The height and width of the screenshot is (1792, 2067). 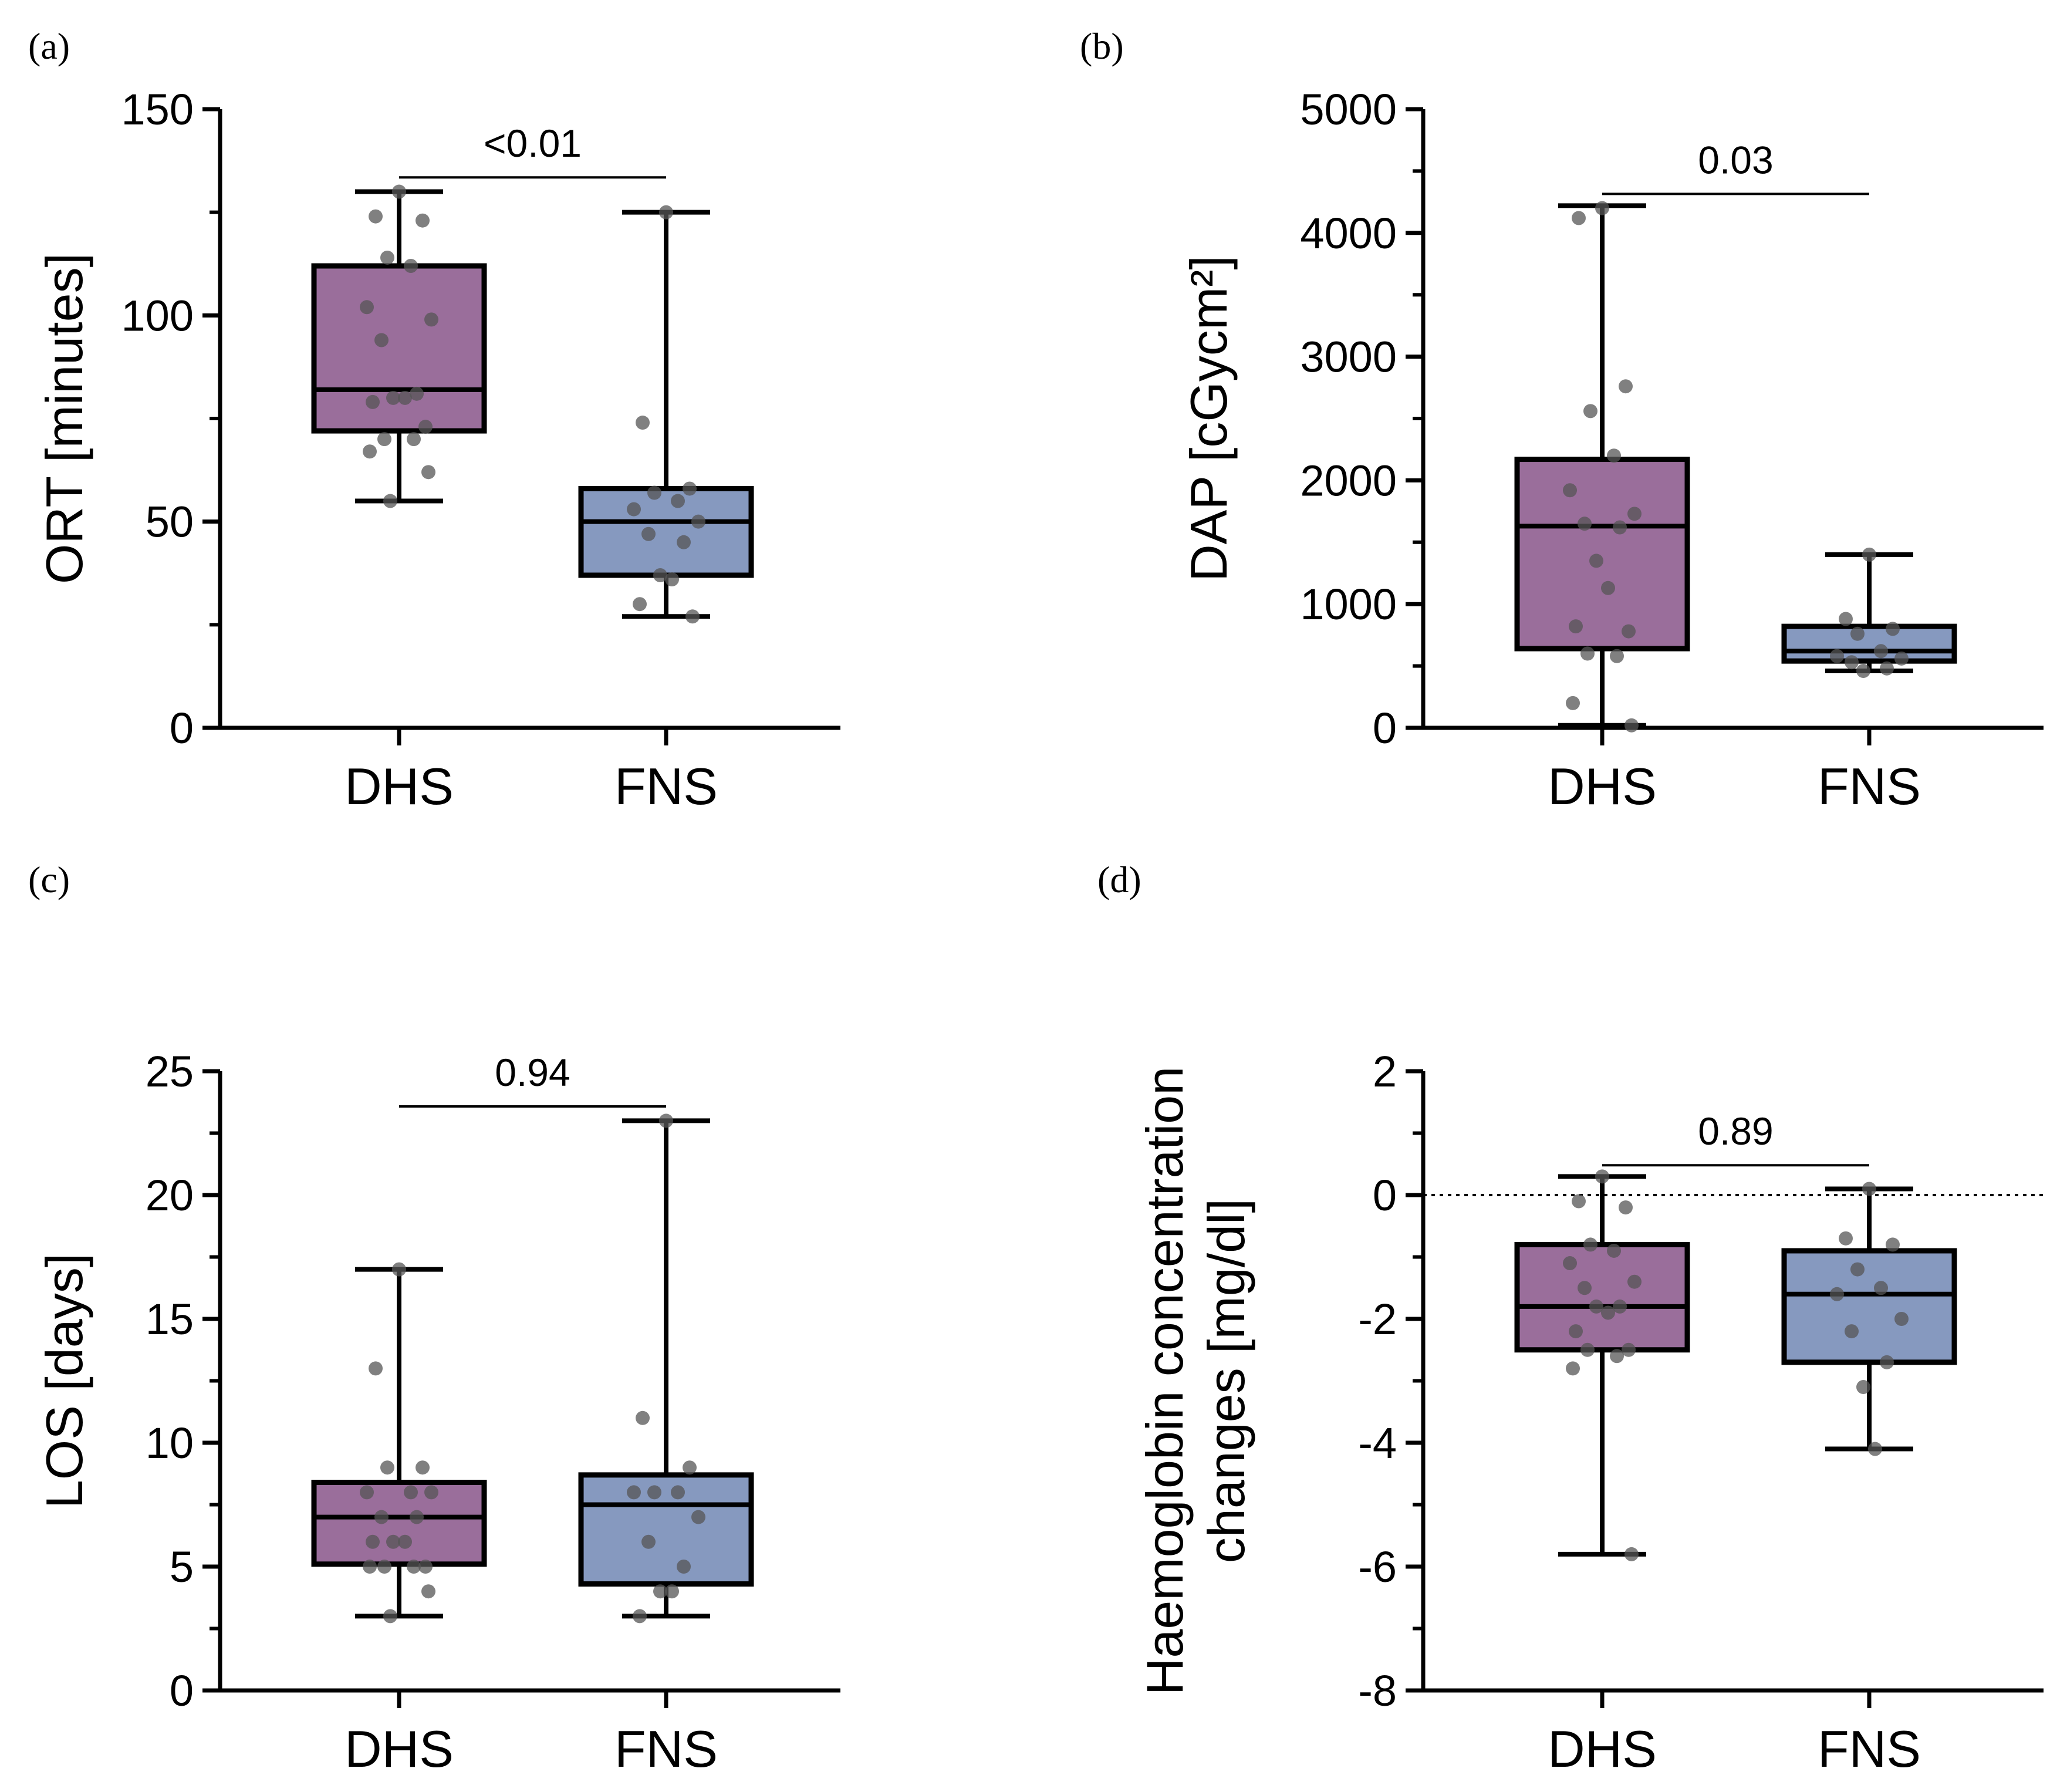 What do you see at coordinates (64, 1380) in the screenshot?
I see `y-axis-title: LOS [days]` at bounding box center [64, 1380].